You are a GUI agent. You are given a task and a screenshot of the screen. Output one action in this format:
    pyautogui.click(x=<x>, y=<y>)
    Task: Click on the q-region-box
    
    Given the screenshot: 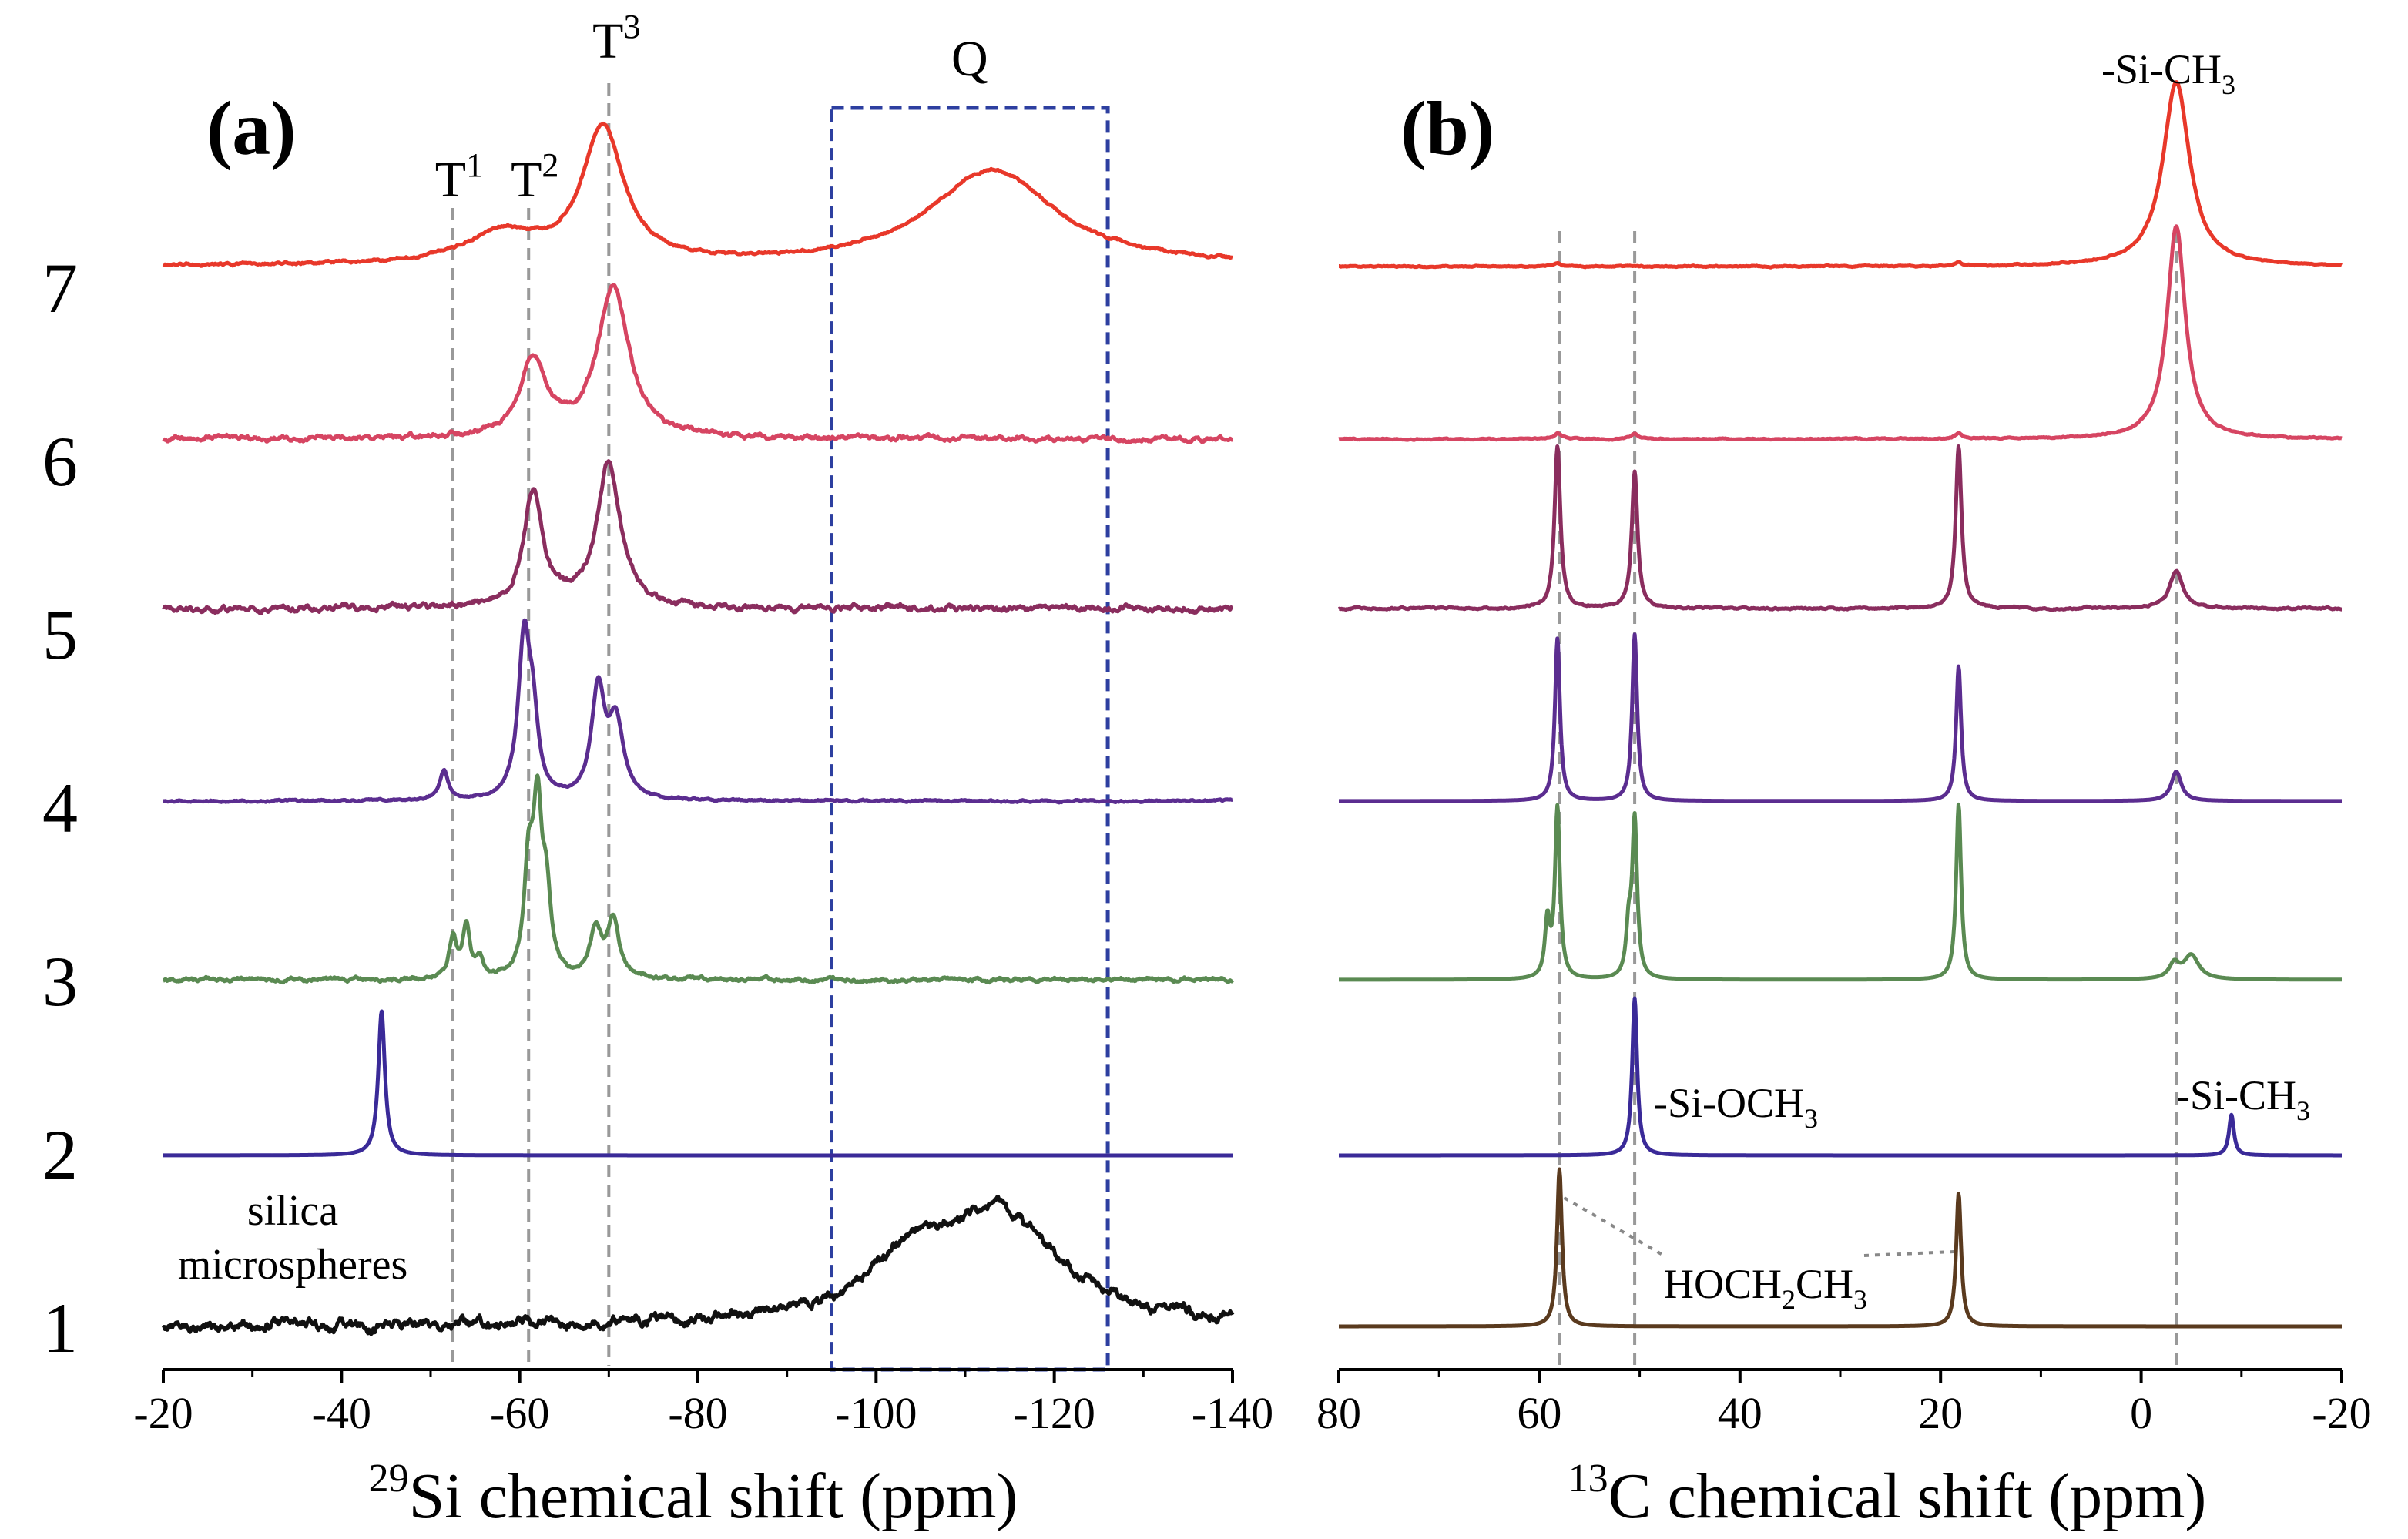 What is the action you would take?
    pyautogui.click(x=970, y=739)
    